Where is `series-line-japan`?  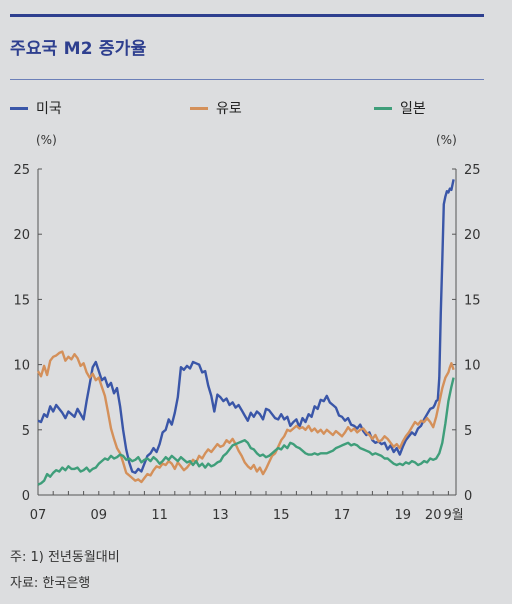
series-line-japan is located at coordinates (246, 431).